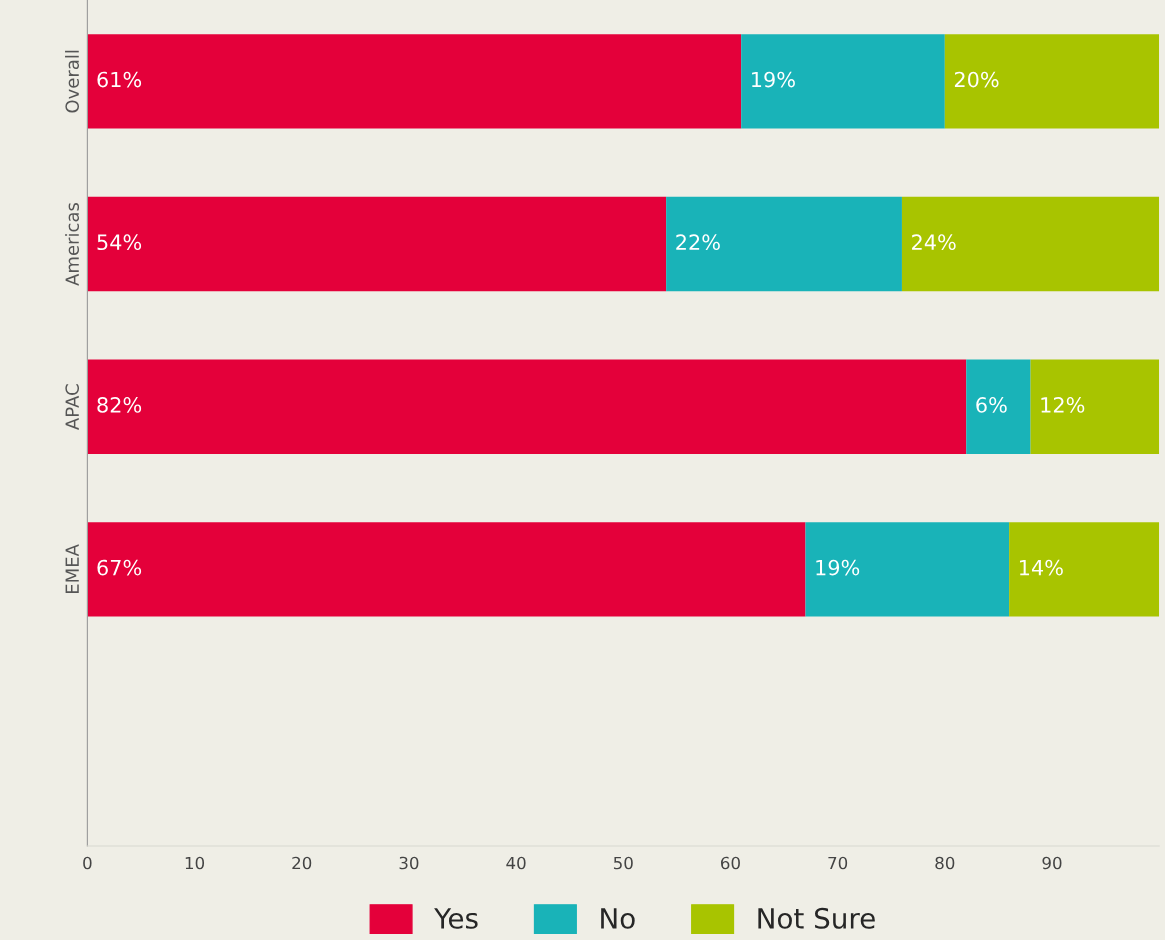 The image size is (1165, 940). What do you see at coordinates (302, 863) in the screenshot?
I see `x-tick-label: 20` at bounding box center [302, 863].